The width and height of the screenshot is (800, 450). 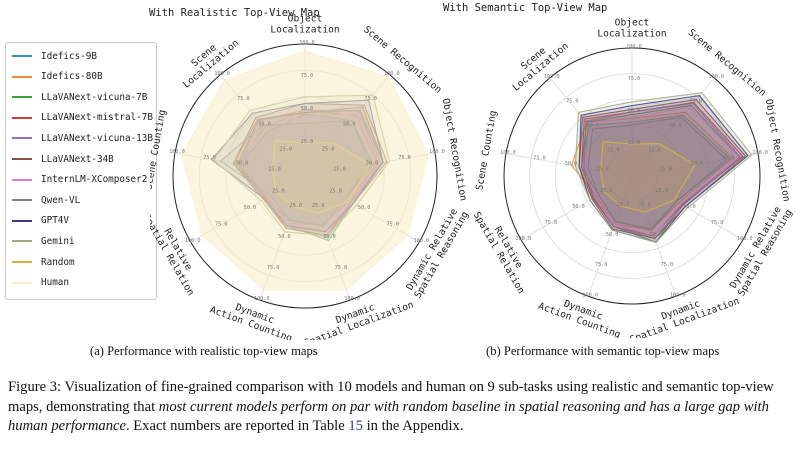 What do you see at coordinates (173, 255) in the screenshot?
I see `axis-label-line: Spatial Relation` at bounding box center [173, 255].